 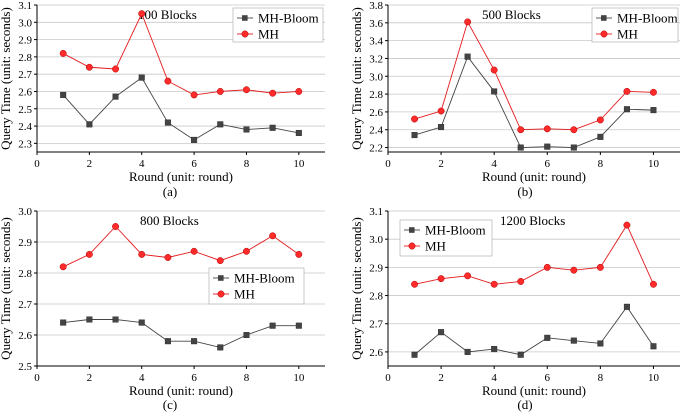 I want to click on panel-caption: (c), so click(x=170, y=404).